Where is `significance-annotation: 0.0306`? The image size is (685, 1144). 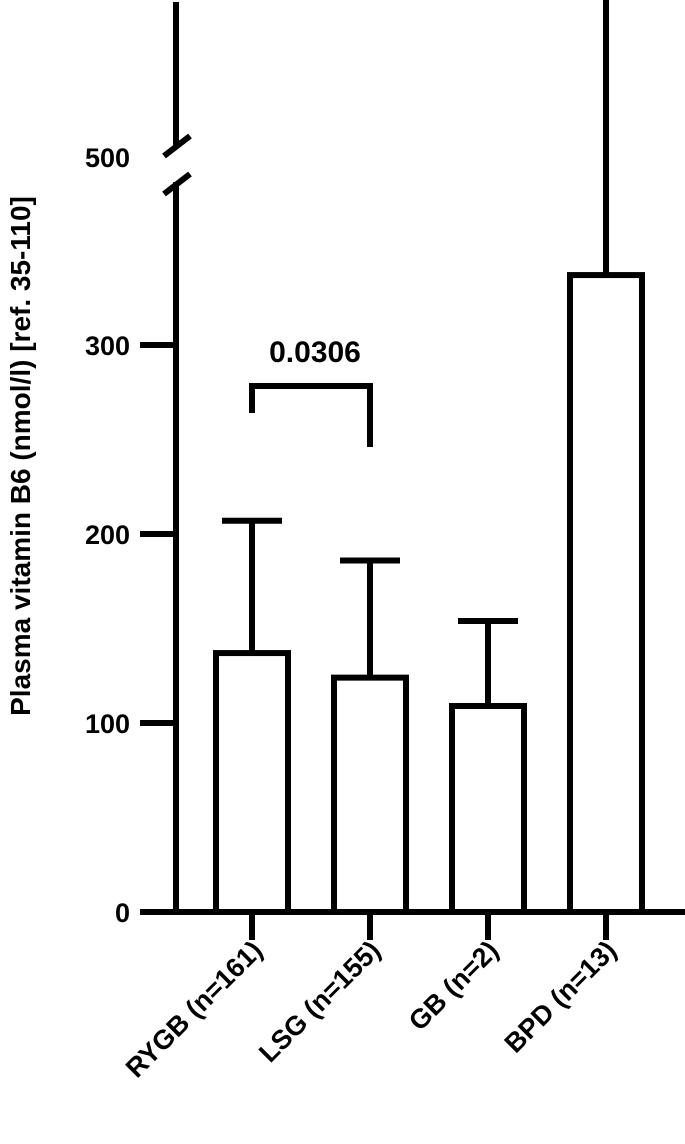 significance-annotation: 0.0306 is located at coordinates (311, 391).